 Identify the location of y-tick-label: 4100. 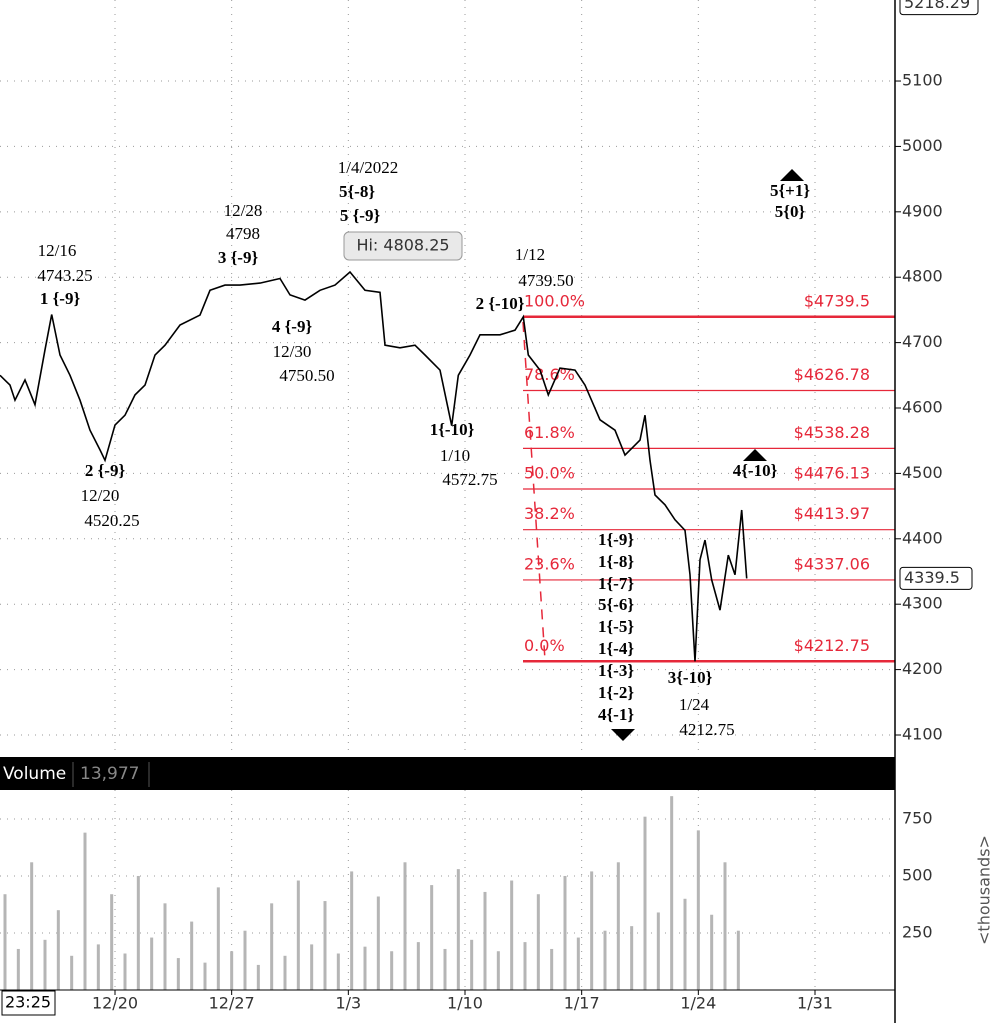
(922, 733).